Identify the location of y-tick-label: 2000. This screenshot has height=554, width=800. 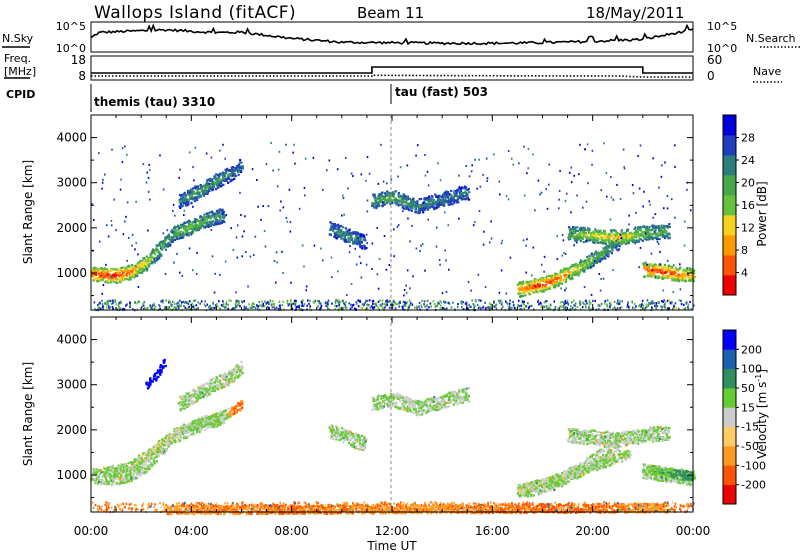
(71, 228).